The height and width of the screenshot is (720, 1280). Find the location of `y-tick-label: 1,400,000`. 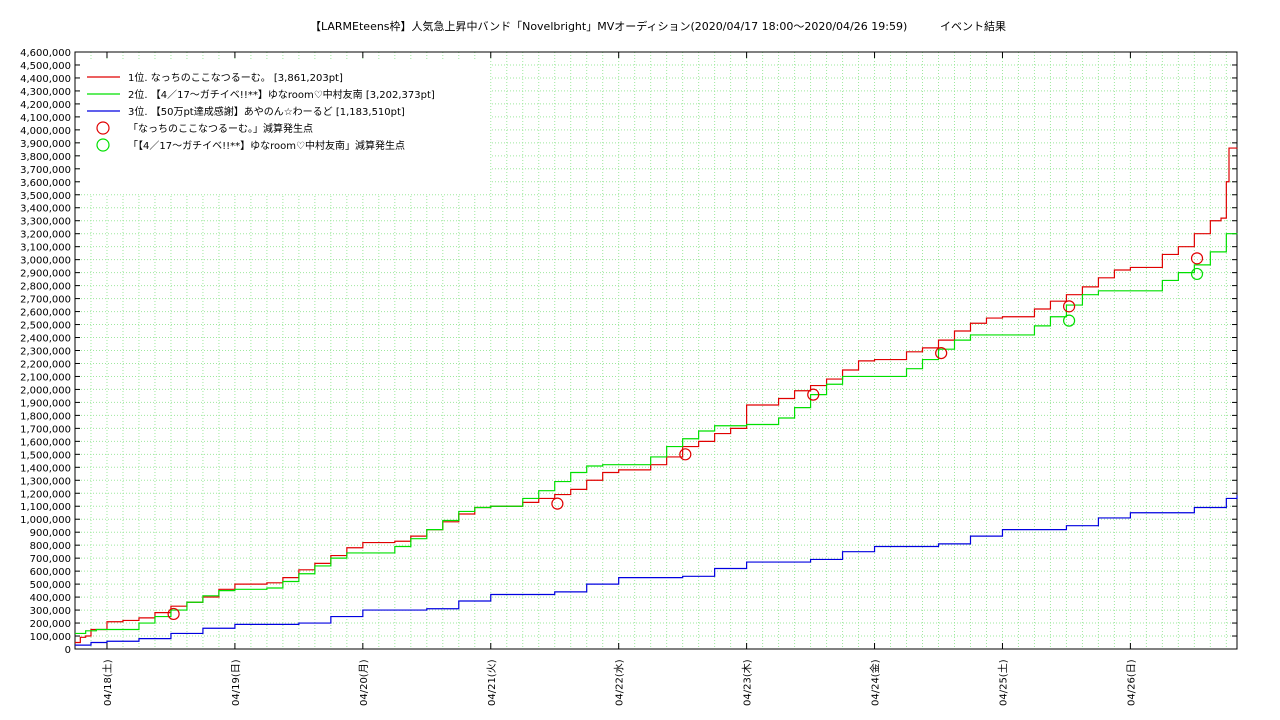

y-tick-label: 1,400,000 is located at coordinates (45, 468).